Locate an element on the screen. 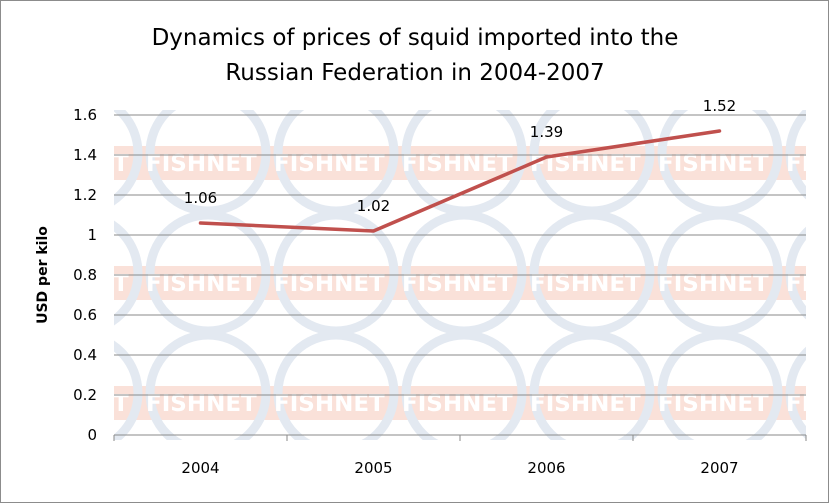 Image resolution: width=829 pixels, height=503 pixels. y-tick-label: 0.8 is located at coordinates (85, 275).